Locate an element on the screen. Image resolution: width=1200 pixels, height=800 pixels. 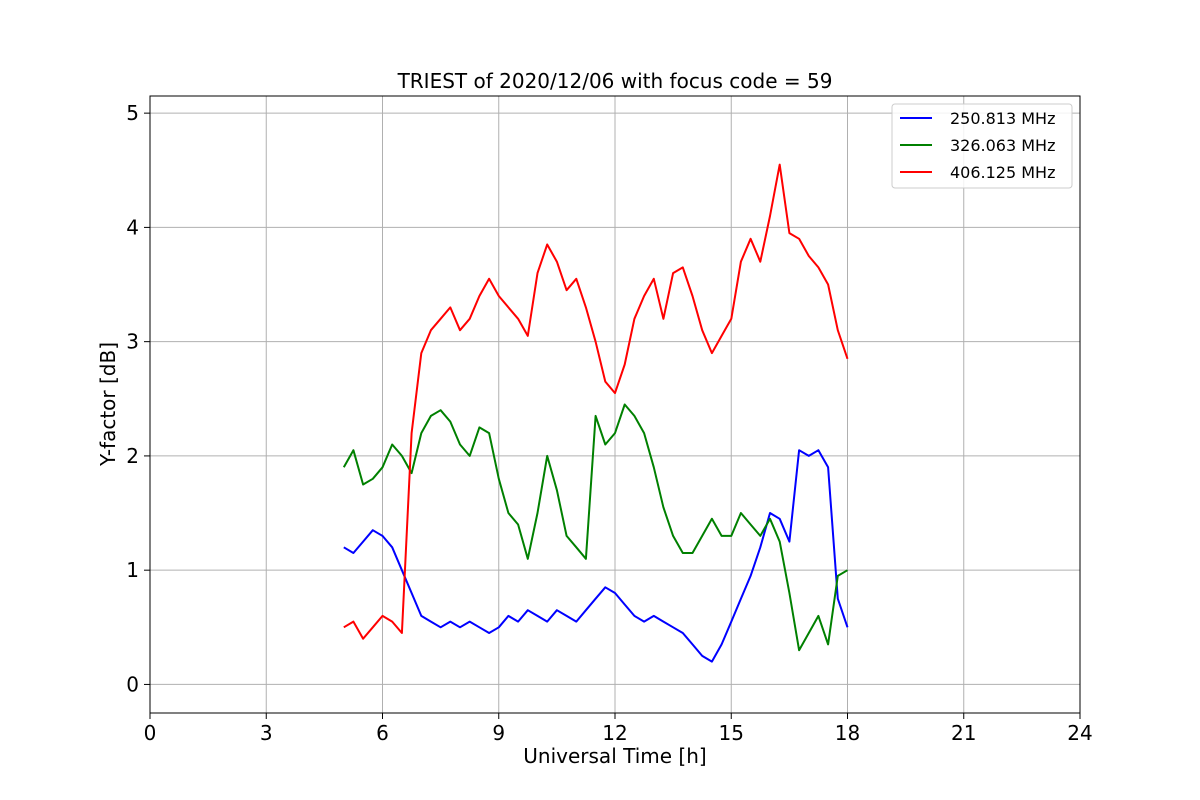
x-tick-label: 12 is located at coordinates (614, 733).